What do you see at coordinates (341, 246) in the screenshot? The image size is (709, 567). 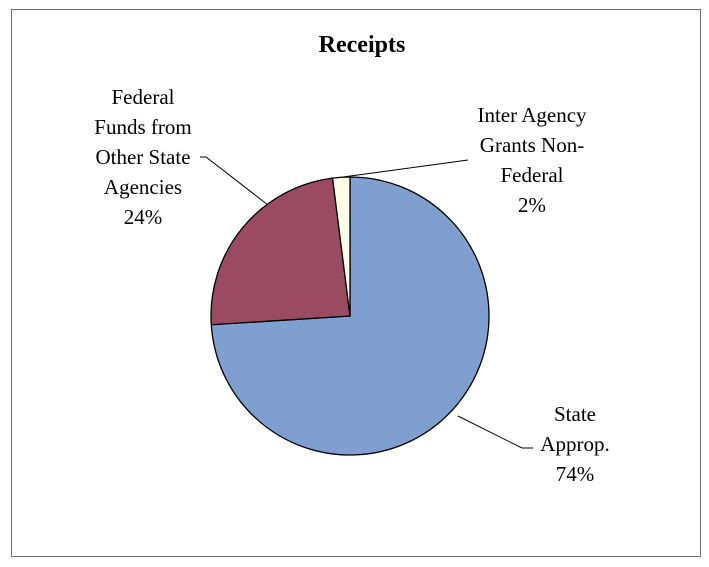 I see `pie-slice-inter-agency` at bounding box center [341, 246].